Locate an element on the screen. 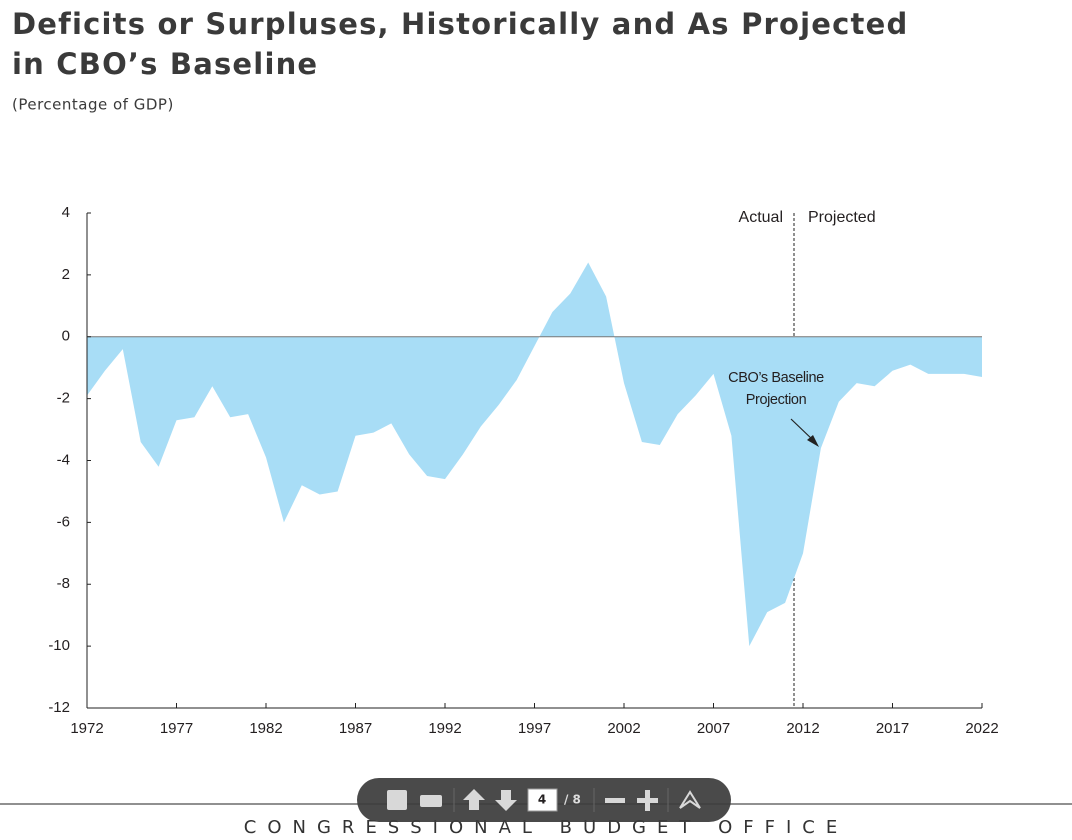  page-number: 4 is located at coordinates (542, 800).